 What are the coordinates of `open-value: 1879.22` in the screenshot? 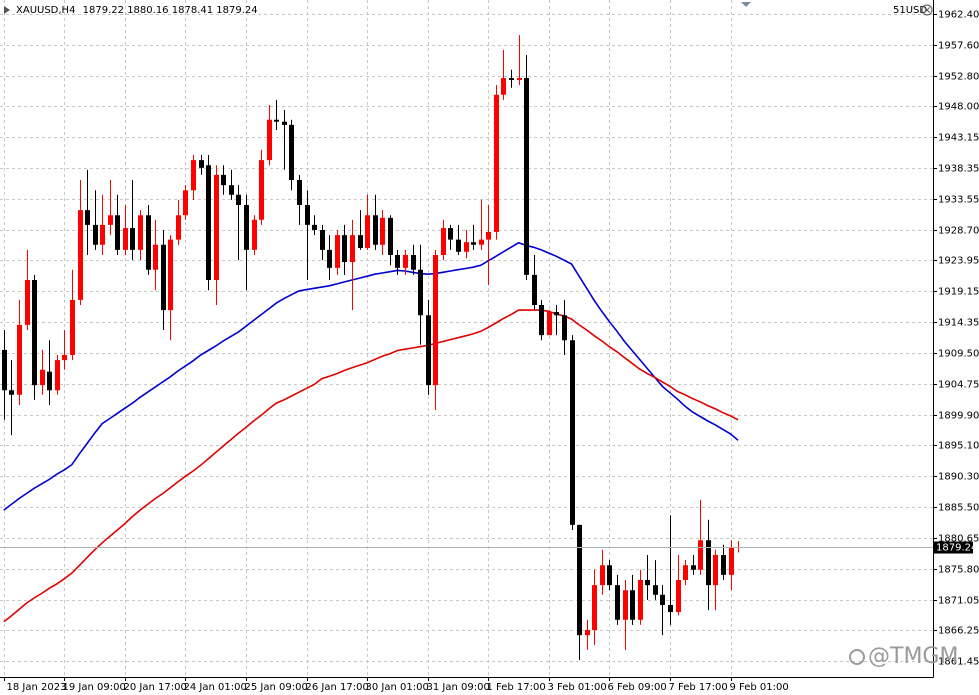 It's located at (103, 10).